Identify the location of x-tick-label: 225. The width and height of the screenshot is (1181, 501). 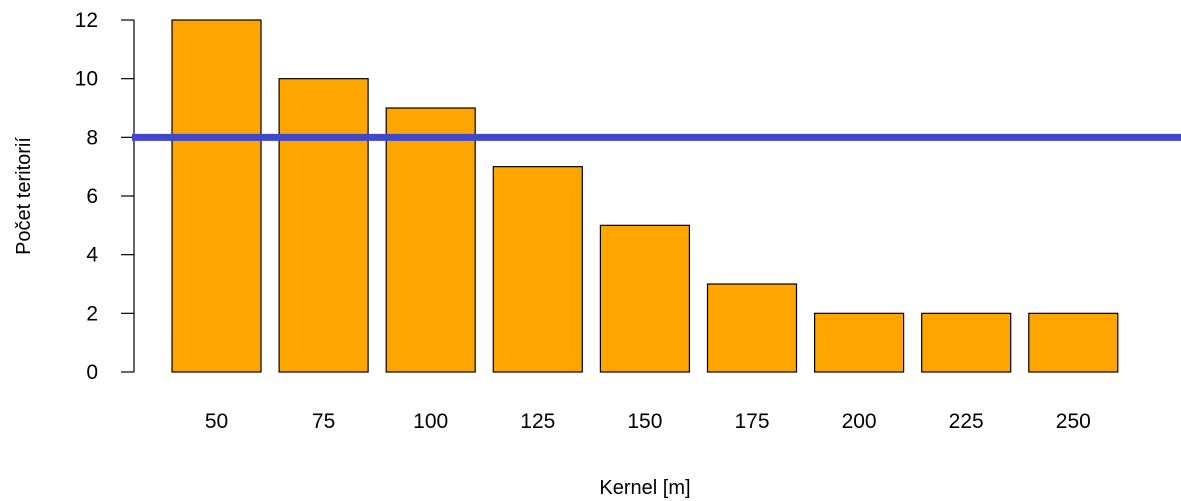
(966, 421).